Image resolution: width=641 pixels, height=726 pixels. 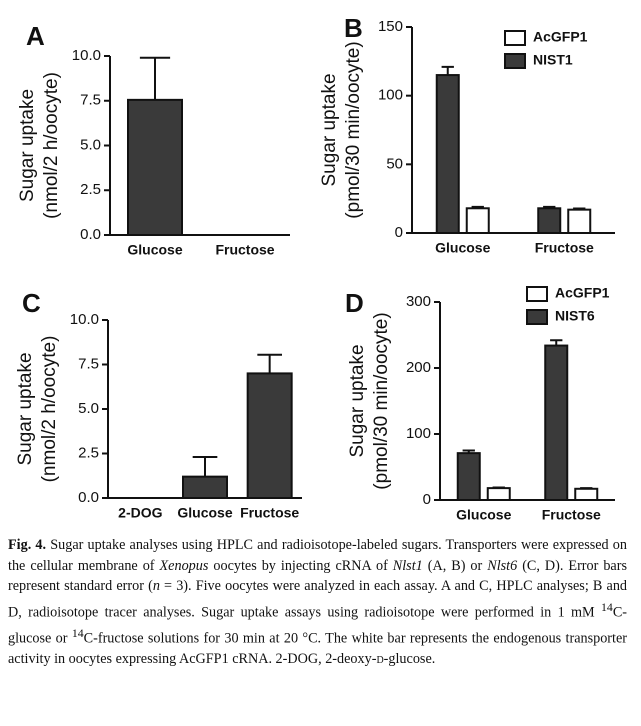 What do you see at coordinates (300, 565) in the screenshot?
I see `caption-run: oocytes by injecting cRNA of` at bounding box center [300, 565].